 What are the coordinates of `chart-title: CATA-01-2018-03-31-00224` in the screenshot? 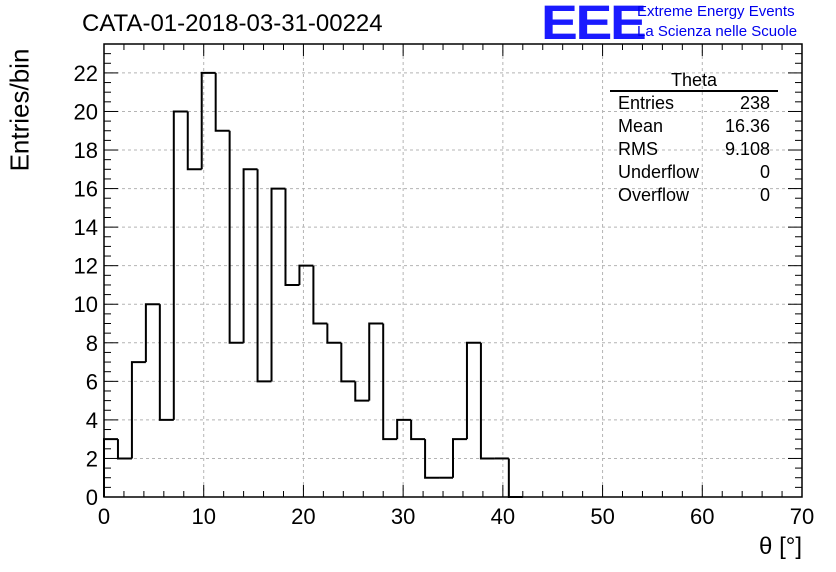 It's located at (232, 23).